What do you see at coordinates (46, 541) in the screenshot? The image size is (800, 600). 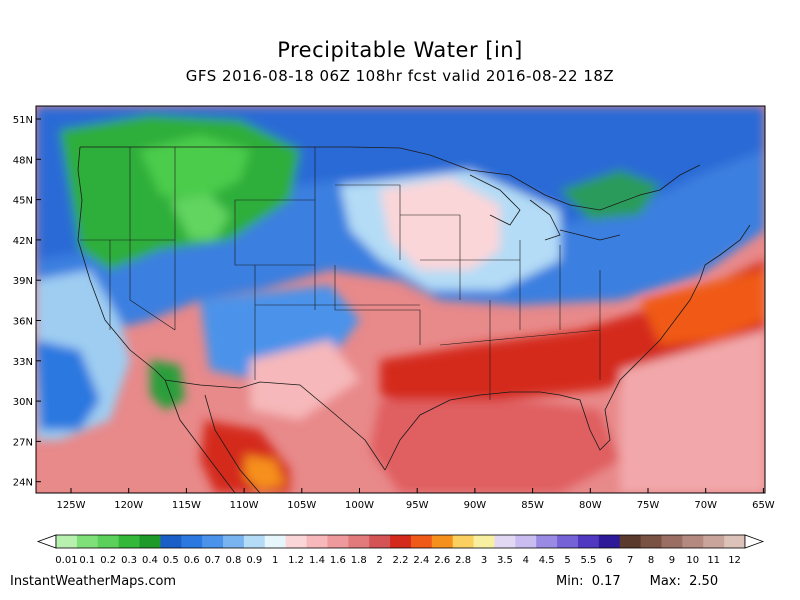 I see `colorbar-low-arrow` at bounding box center [46, 541].